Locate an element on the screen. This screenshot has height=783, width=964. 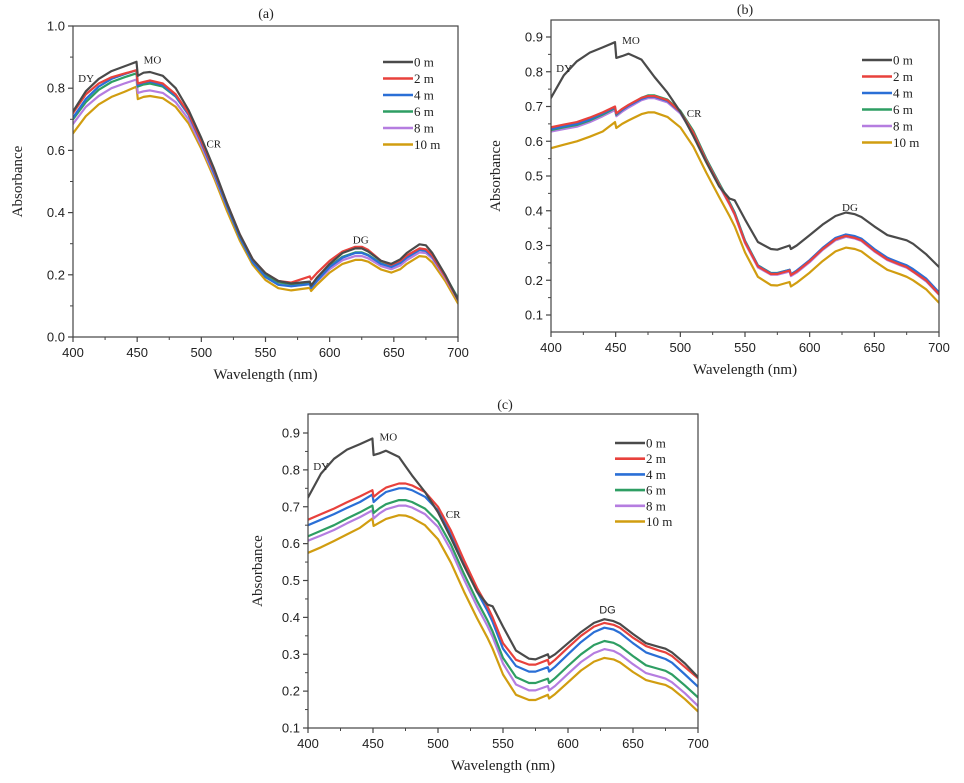
series-line-6m is located at coordinates (503, 599).